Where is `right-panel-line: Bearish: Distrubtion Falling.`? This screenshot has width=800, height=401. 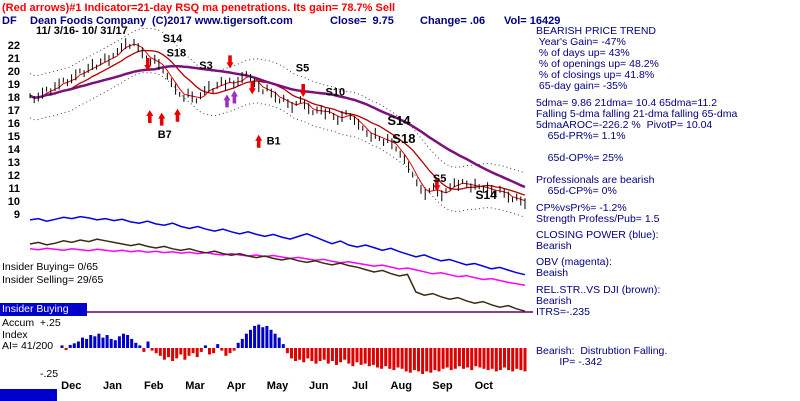
right-panel-line: Bearish: Distrubtion Falling. is located at coordinates (602, 351).